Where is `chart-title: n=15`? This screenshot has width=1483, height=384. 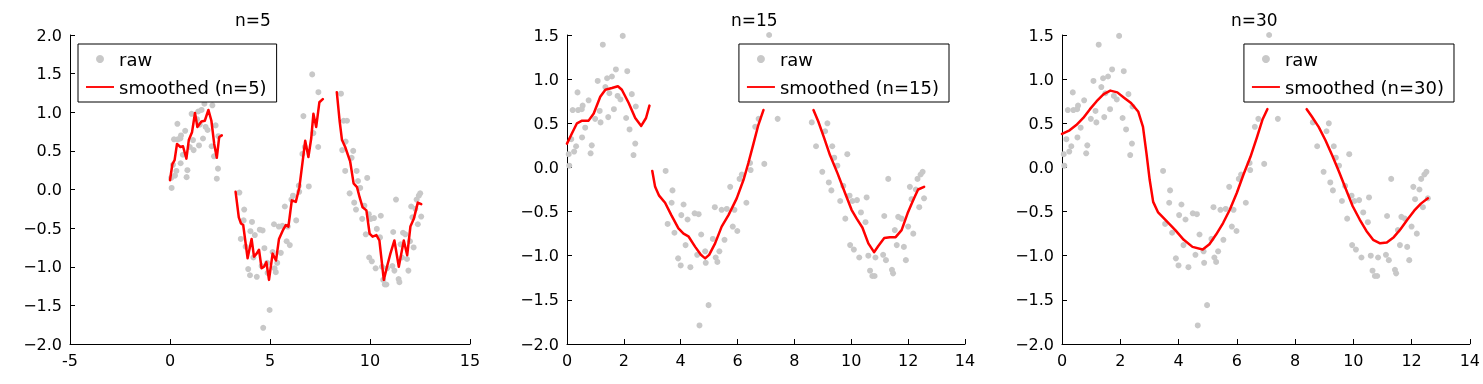
chart-title: n=15 is located at coordinates (754, 19).